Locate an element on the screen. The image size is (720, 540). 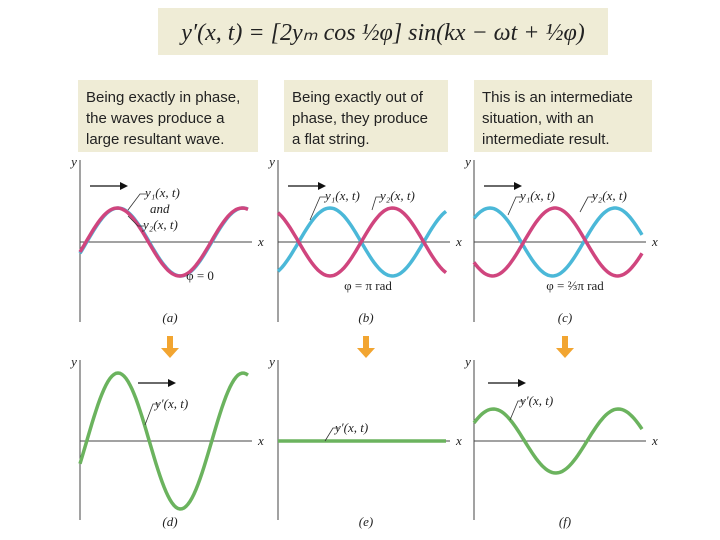
caption-line: phase, they produce is located at coordinates (360, 118).